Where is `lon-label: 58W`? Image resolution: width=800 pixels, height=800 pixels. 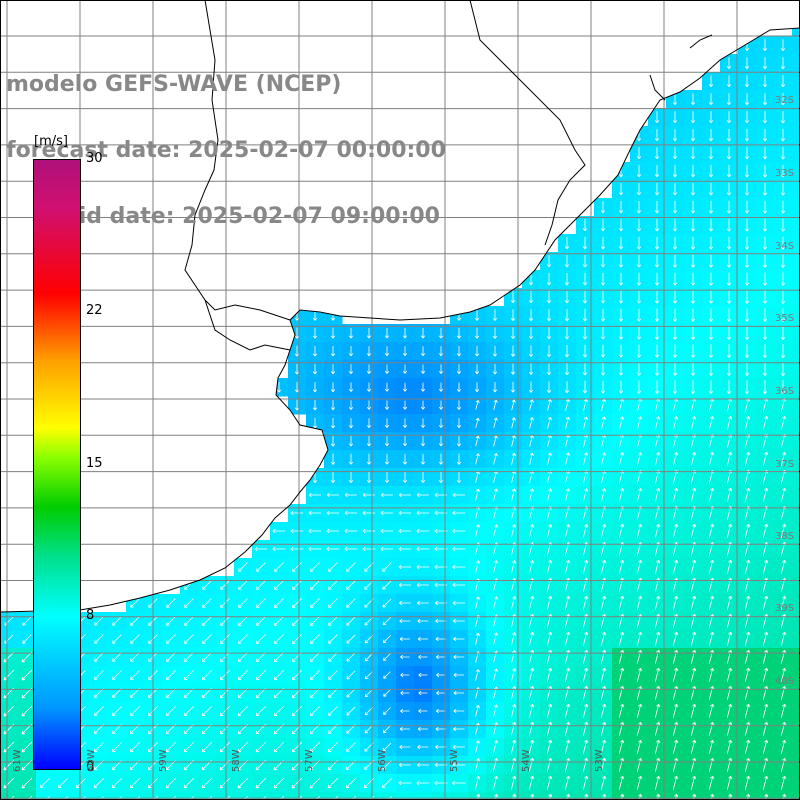
lon-label: 58W is located at coordinates (236, 760).